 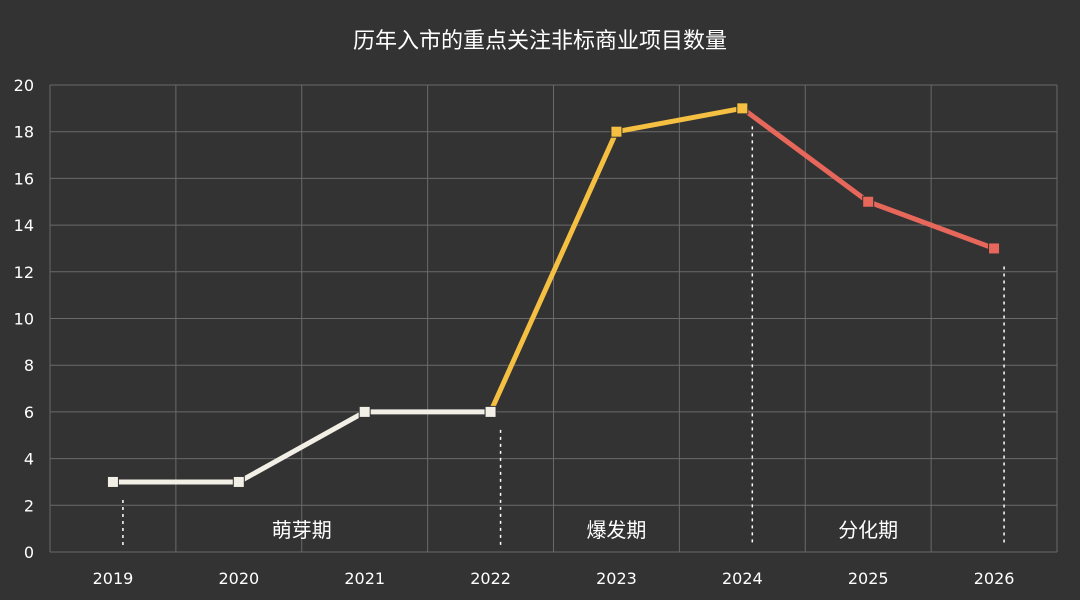 I want to click on y-tick-label: 4, so click(x=29, y=459).